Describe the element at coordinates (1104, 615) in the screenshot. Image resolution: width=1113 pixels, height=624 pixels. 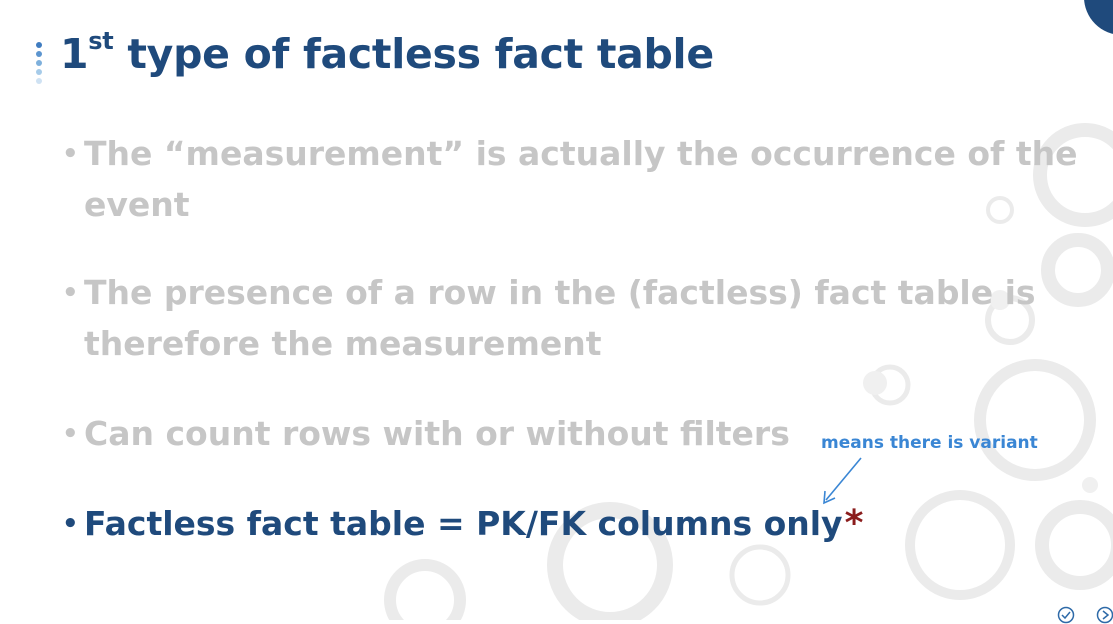
I see `next-circle-icon` at that location.